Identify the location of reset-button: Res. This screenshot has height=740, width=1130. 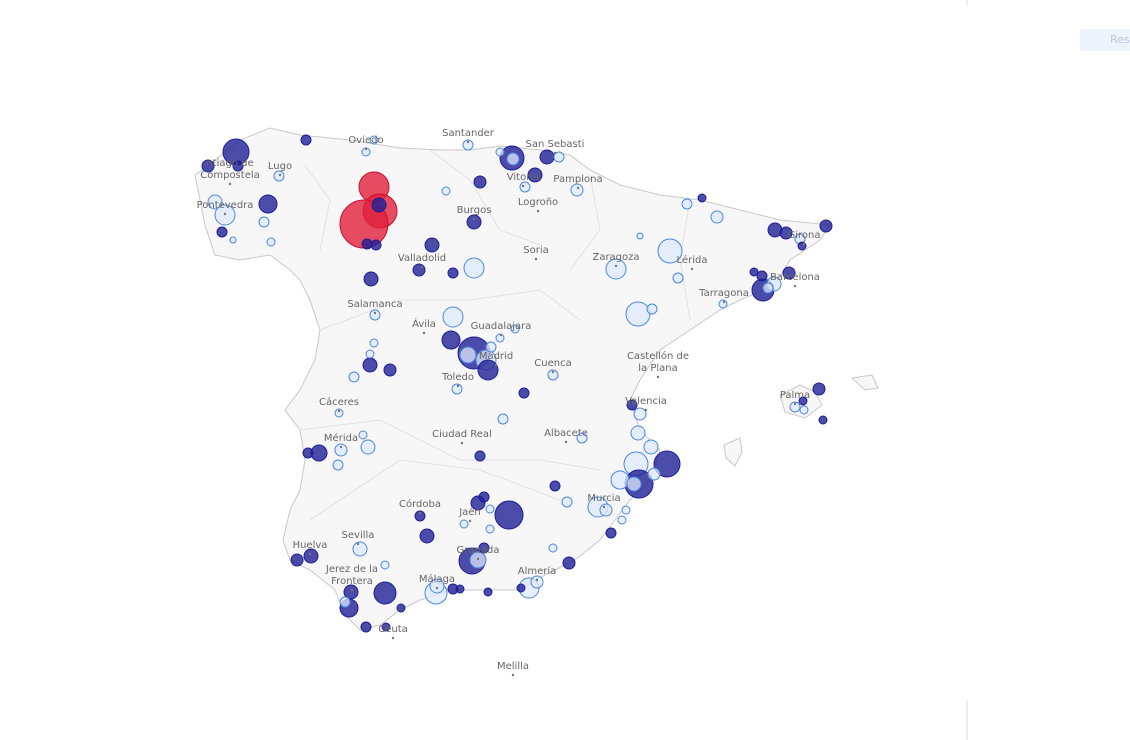
(1105, 40).